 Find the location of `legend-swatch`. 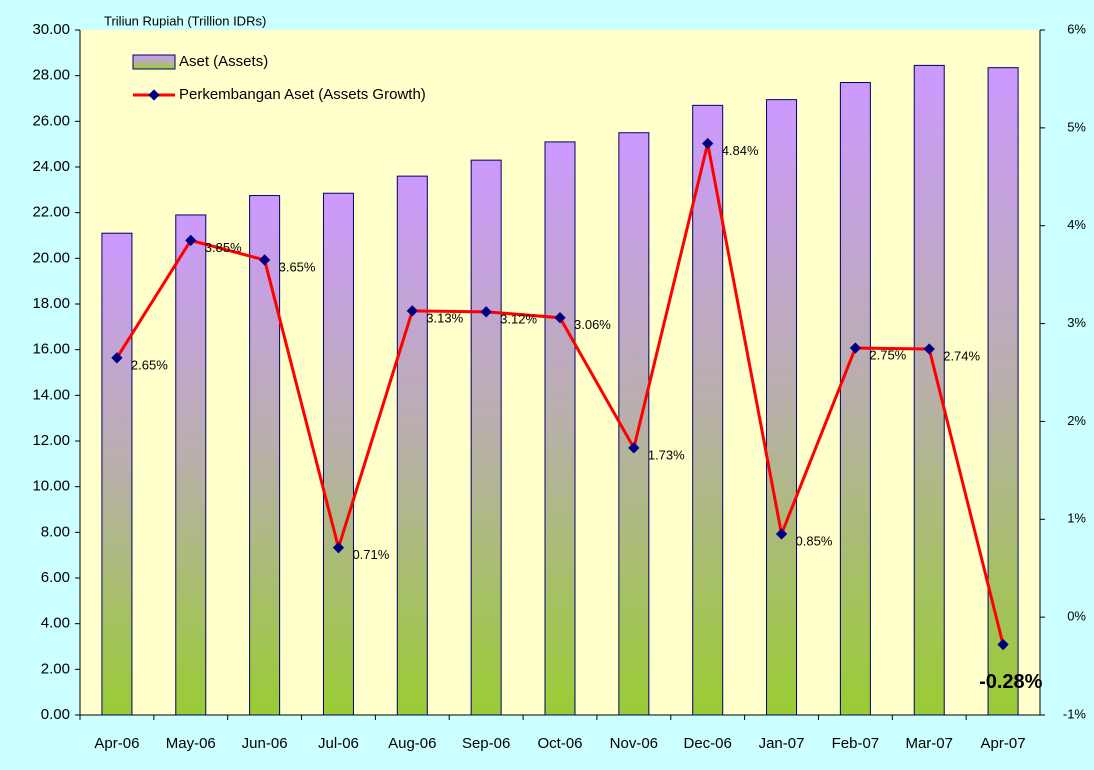

legend-swatch is located at coordinates (154, 62).